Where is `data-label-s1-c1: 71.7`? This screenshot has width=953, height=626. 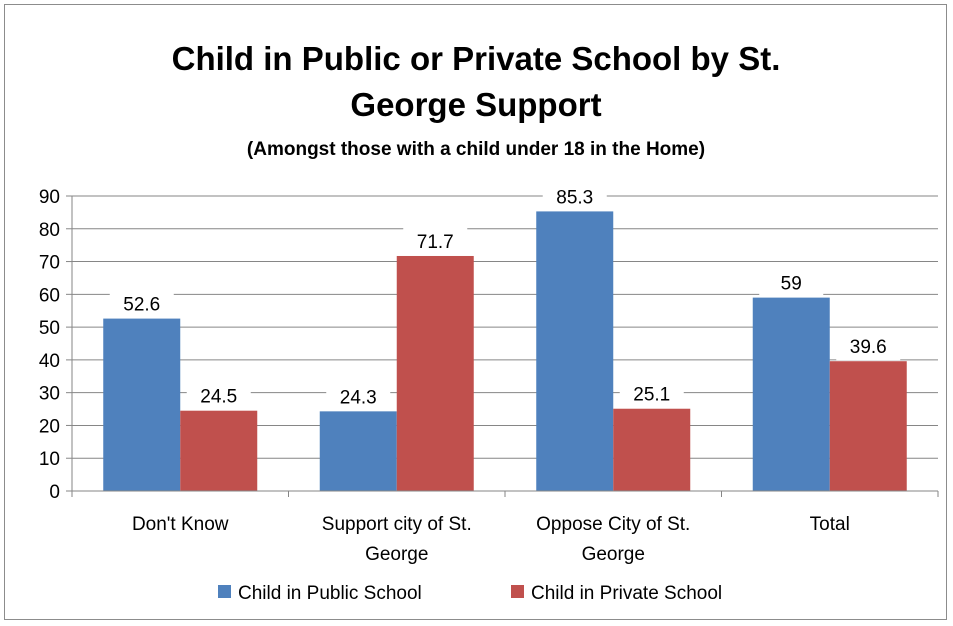
data-label-s1-c1: 71.7 is located at coordinates (435, 242).